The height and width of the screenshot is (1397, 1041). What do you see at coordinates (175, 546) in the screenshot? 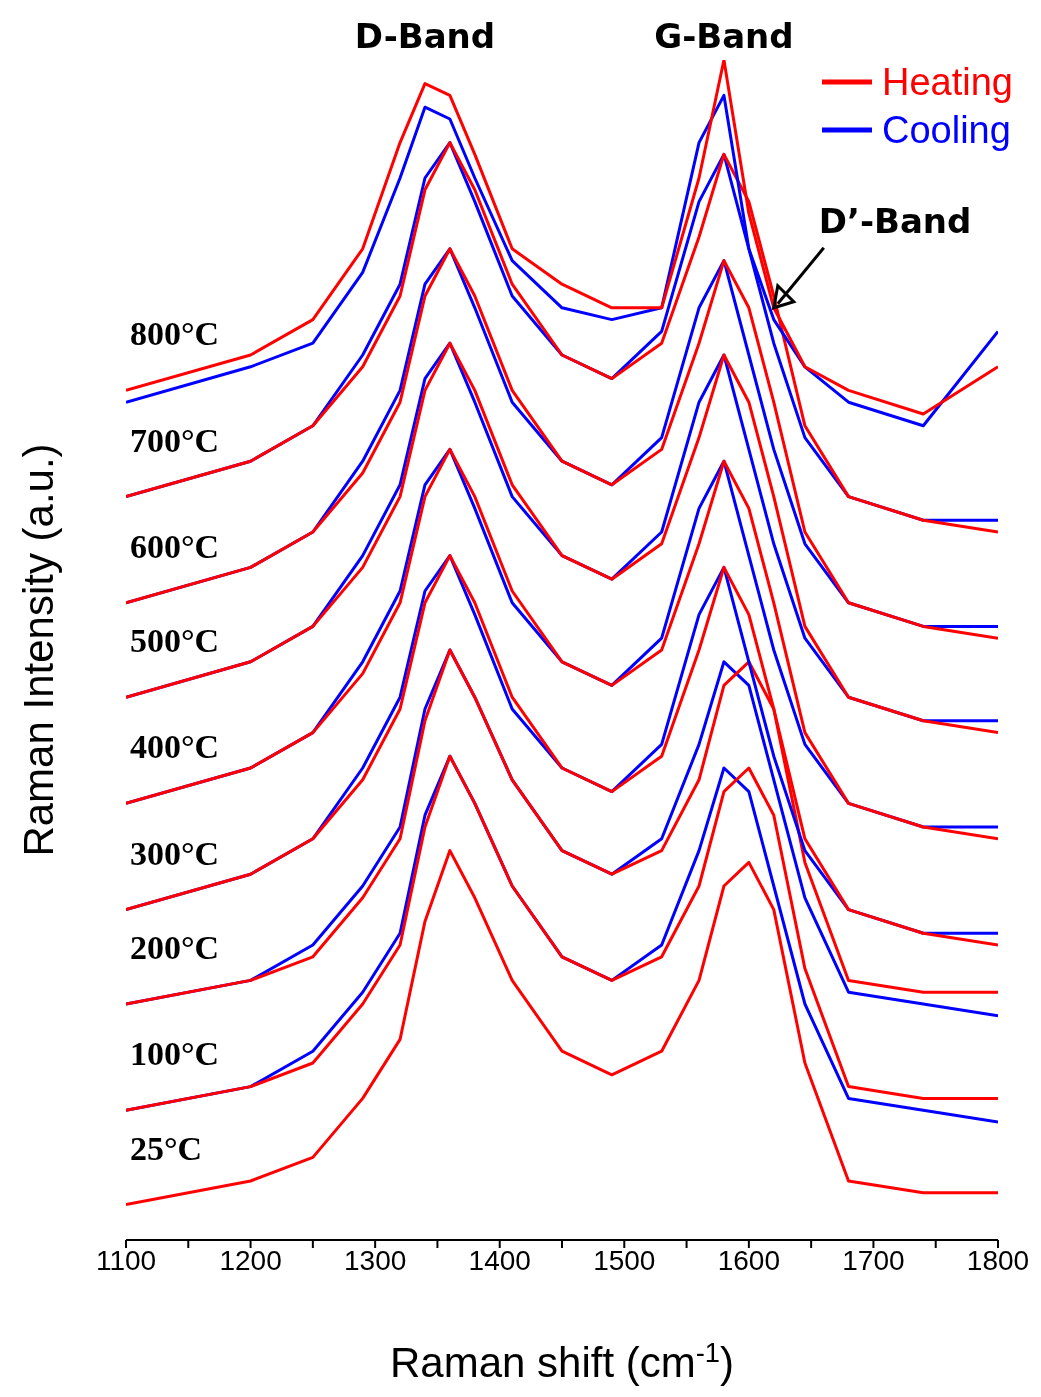
I see `annotation: 600°C` at bounding box center [175, 546].